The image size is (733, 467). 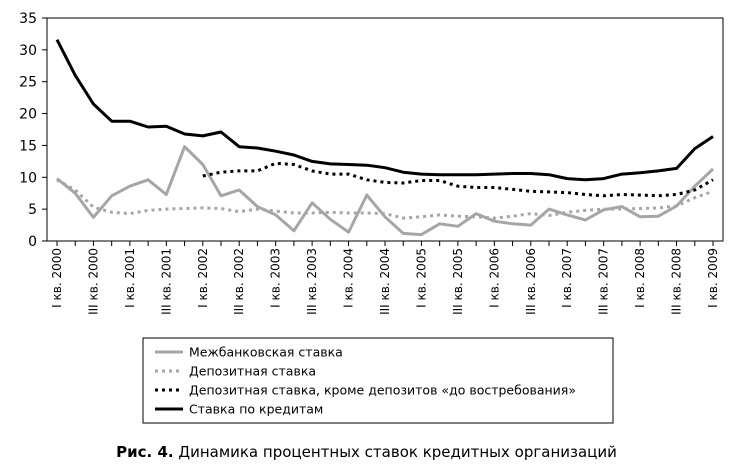 What do you see at coordinates (93, 281) in the screenshot?
I see `x-tick-label: III кв. 2000` at bounding box center [93, 281].